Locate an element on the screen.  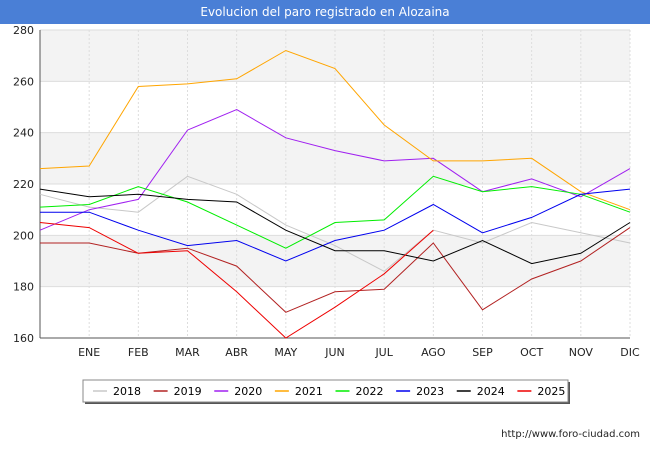
legend-label-2023: 2023 is located at coordinates (430, 391).